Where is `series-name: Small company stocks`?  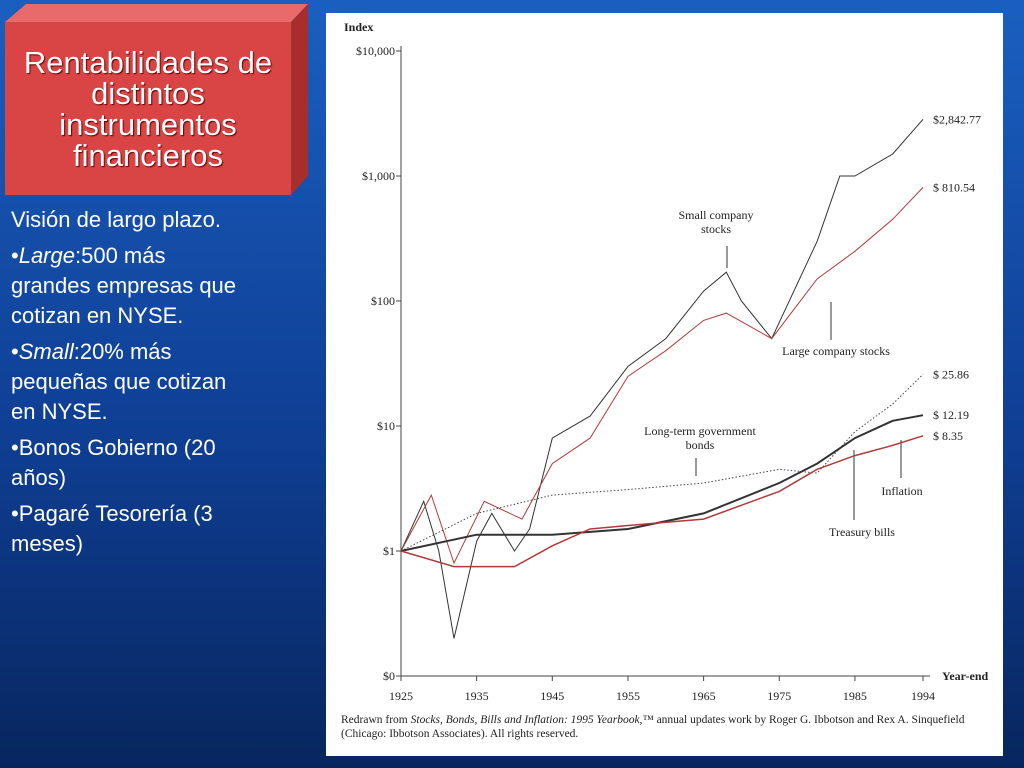
series-name: Small company stocks is located at coordinates (716, 222).